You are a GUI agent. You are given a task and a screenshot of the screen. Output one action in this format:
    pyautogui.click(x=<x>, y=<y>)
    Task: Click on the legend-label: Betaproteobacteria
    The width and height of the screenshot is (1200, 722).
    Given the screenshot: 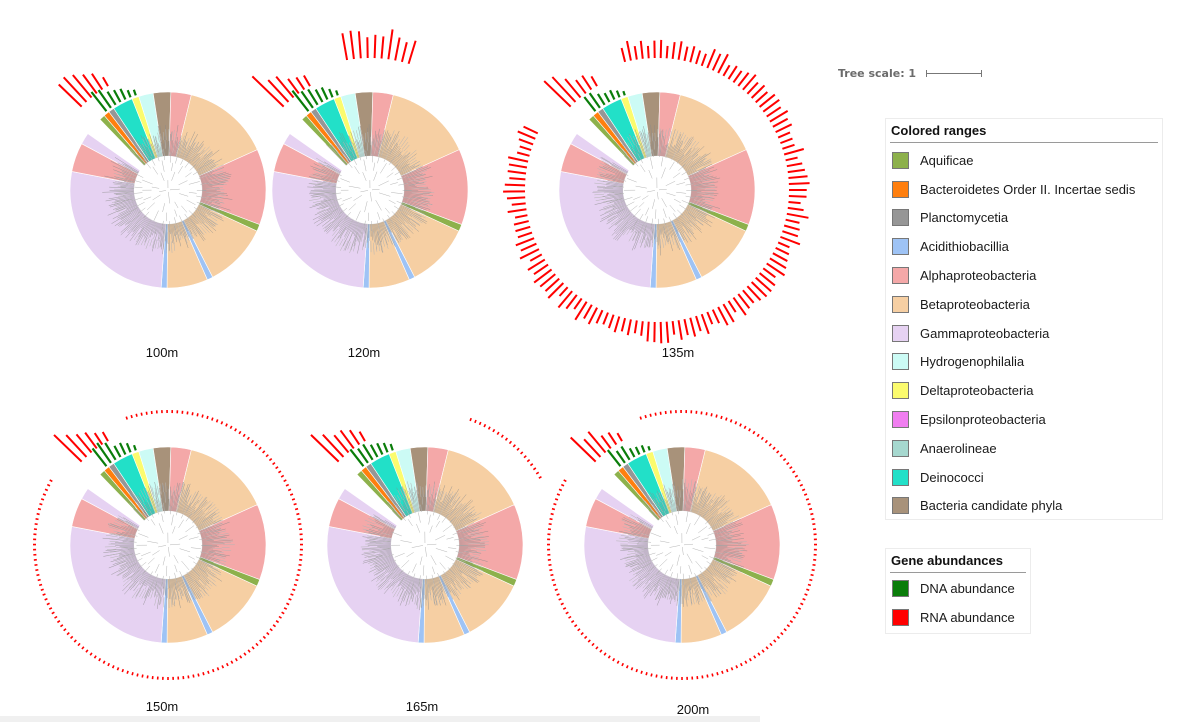 What is the action you would take?
    pyautogui.click(x=975, y=304)
    